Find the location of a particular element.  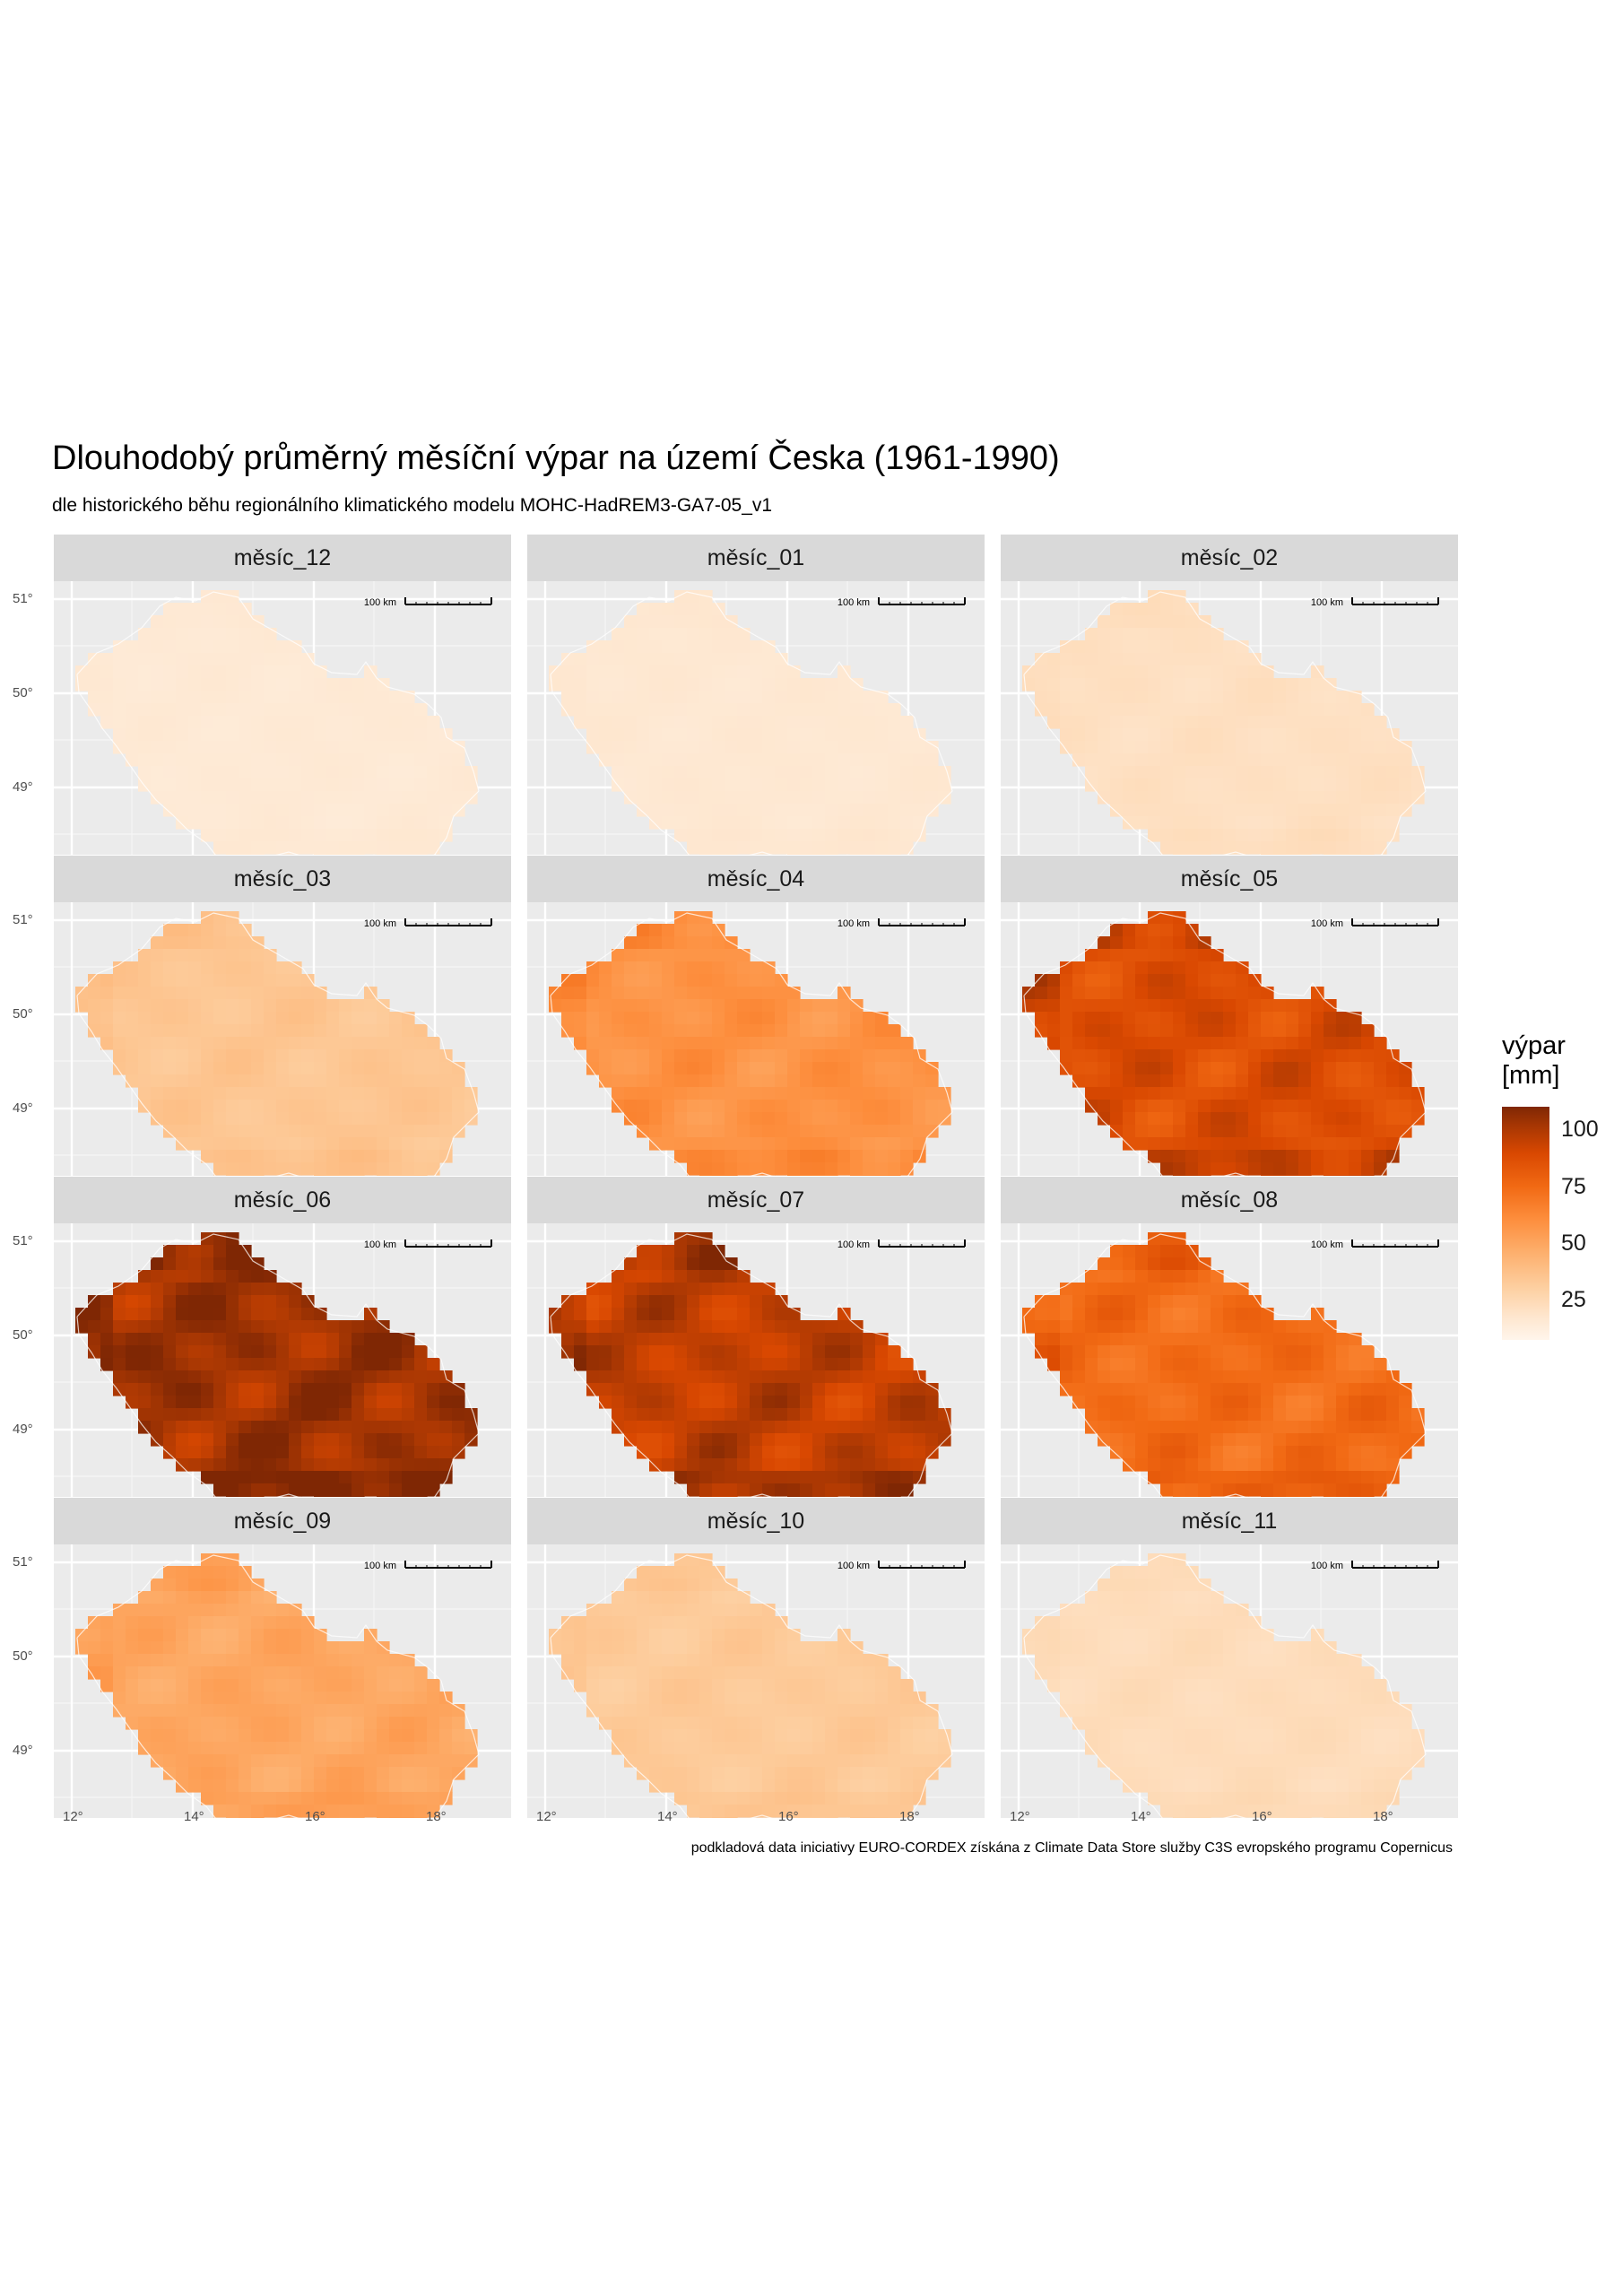

facet-panel: měsíc_11 100 km is located at coordinates (1229, 1658).